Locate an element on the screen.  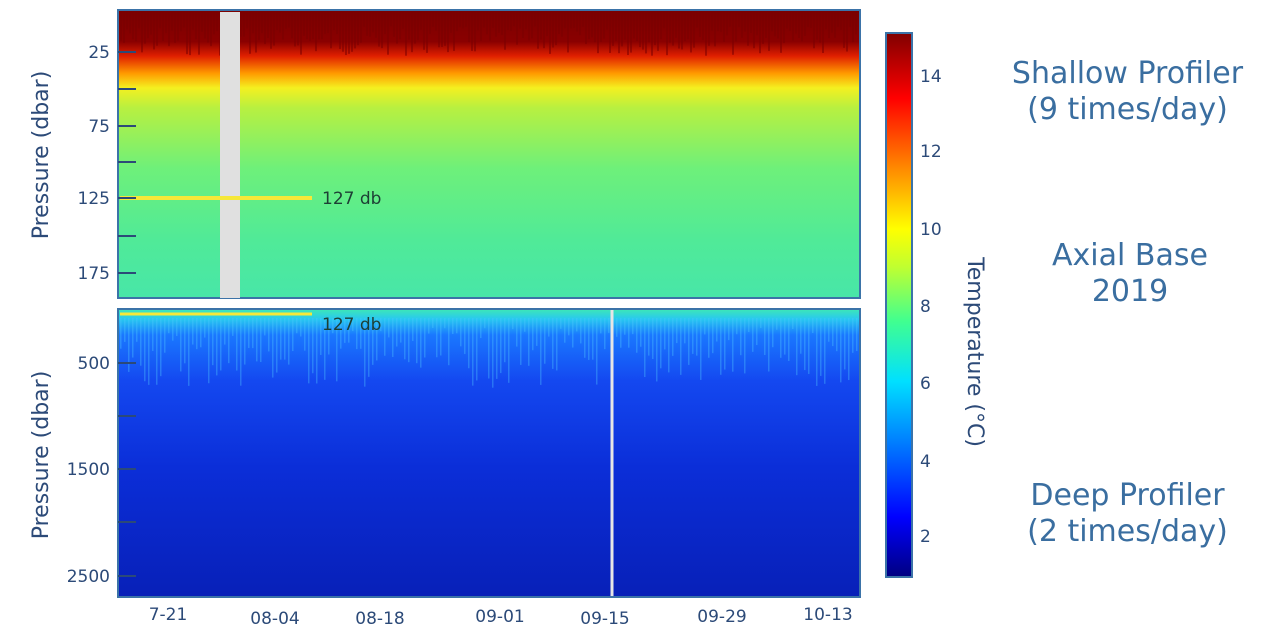
shallow-streaks is located at coordinates (488, 34).